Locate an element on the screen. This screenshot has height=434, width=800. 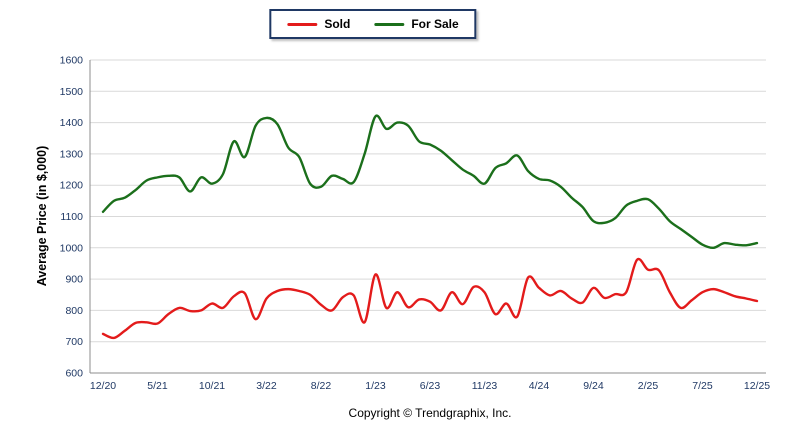
y-tick-label: 1600 is located at coordinates (72, 61).